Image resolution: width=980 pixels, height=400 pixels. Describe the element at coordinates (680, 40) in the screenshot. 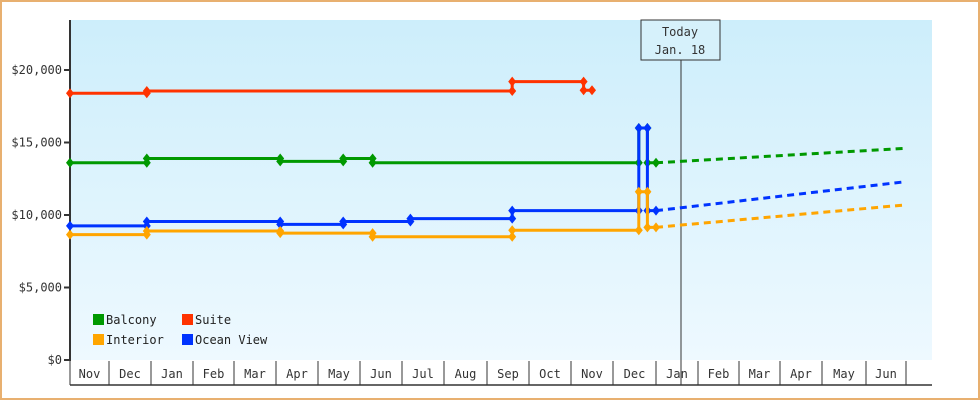

I see `today-marker` at that location.